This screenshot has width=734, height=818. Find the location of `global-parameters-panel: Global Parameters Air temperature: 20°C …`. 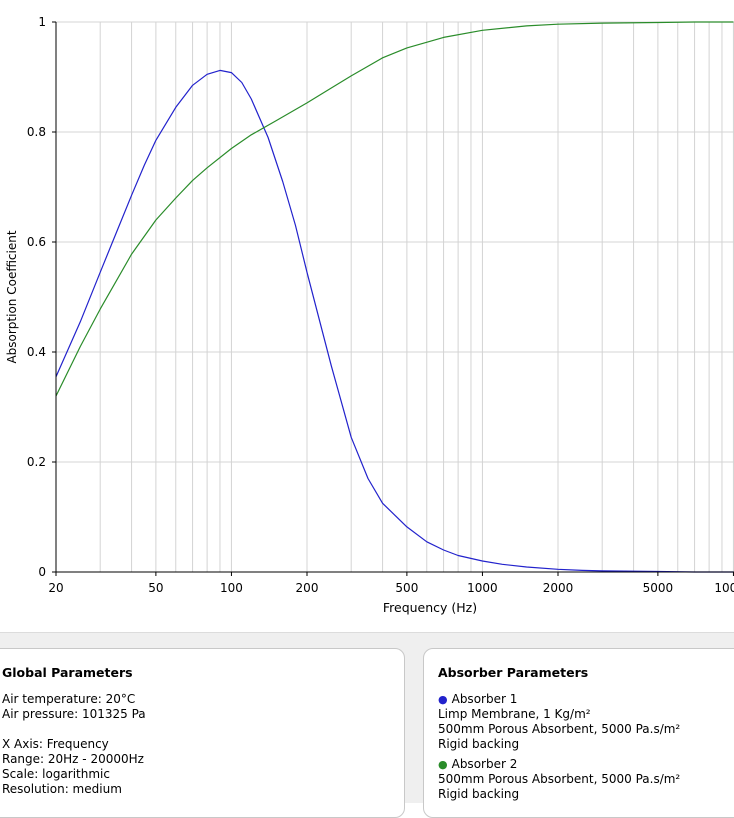

global-parameters-panel: Global Parameters Air temperature: 20°C … is located at coordinates (202, 733).